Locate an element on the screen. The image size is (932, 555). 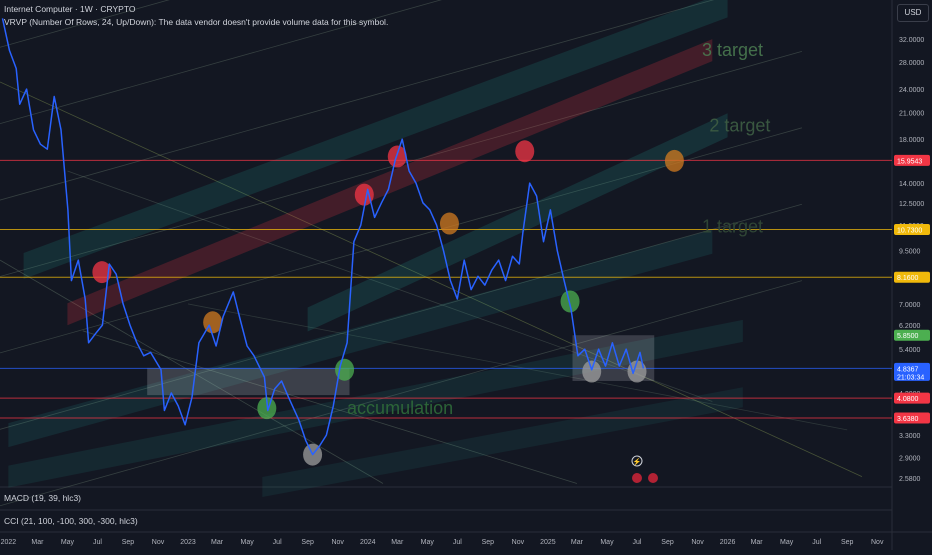
x-tick-label: 2024 is located at coordinates (368, 542).